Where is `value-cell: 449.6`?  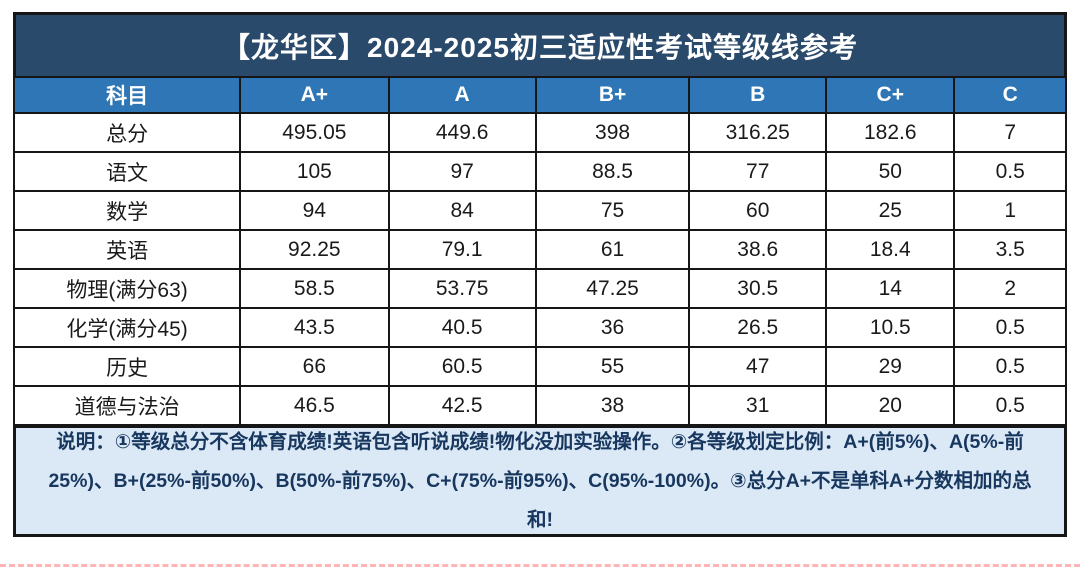 value-cell: 449.6 is located at coordinates (462, 132).